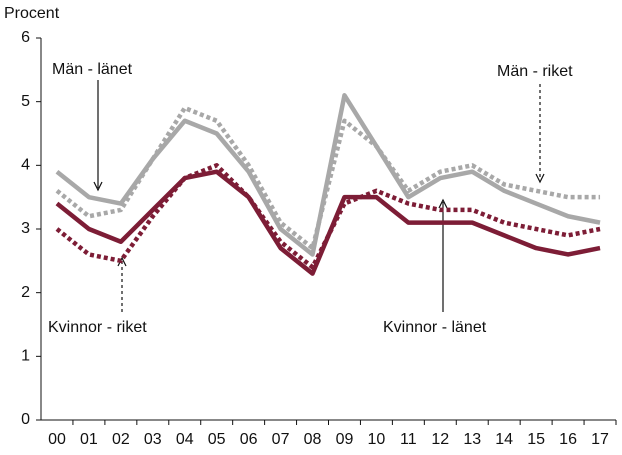 Image resolution: width=622 pixels, height=455 pixels. Describe the element at coordinates (92, 69) in the screenshot. I see `annotation: Män - länet` at that location.